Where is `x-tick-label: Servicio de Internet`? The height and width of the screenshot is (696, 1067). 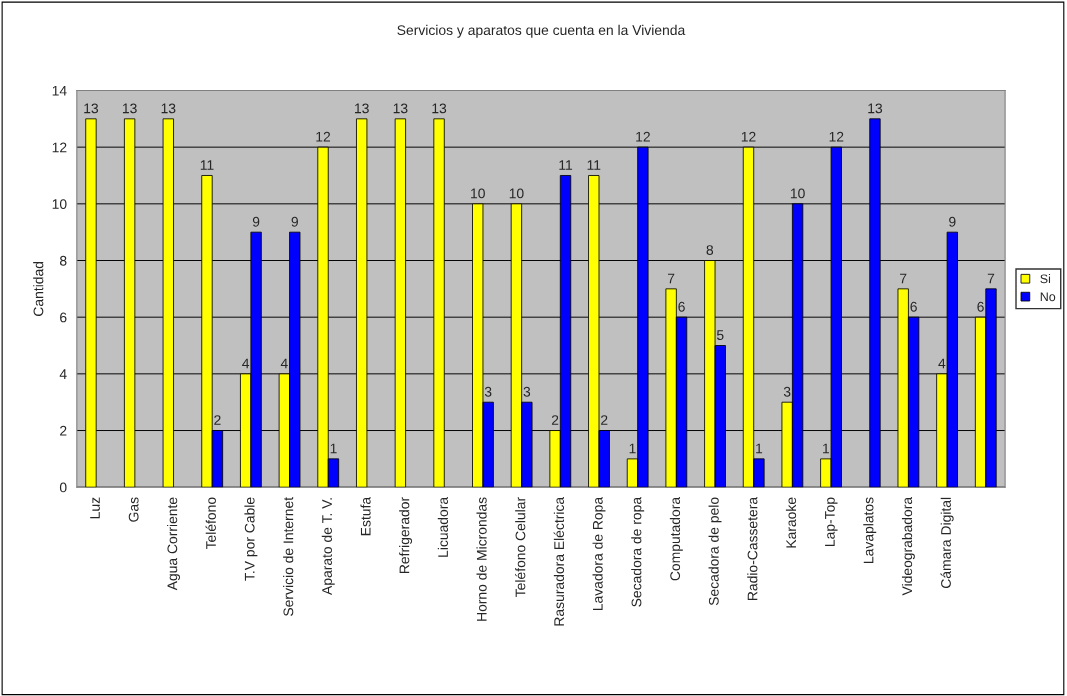 x-tick-label: Servicio de Internet is located at coordinates (288, 556).